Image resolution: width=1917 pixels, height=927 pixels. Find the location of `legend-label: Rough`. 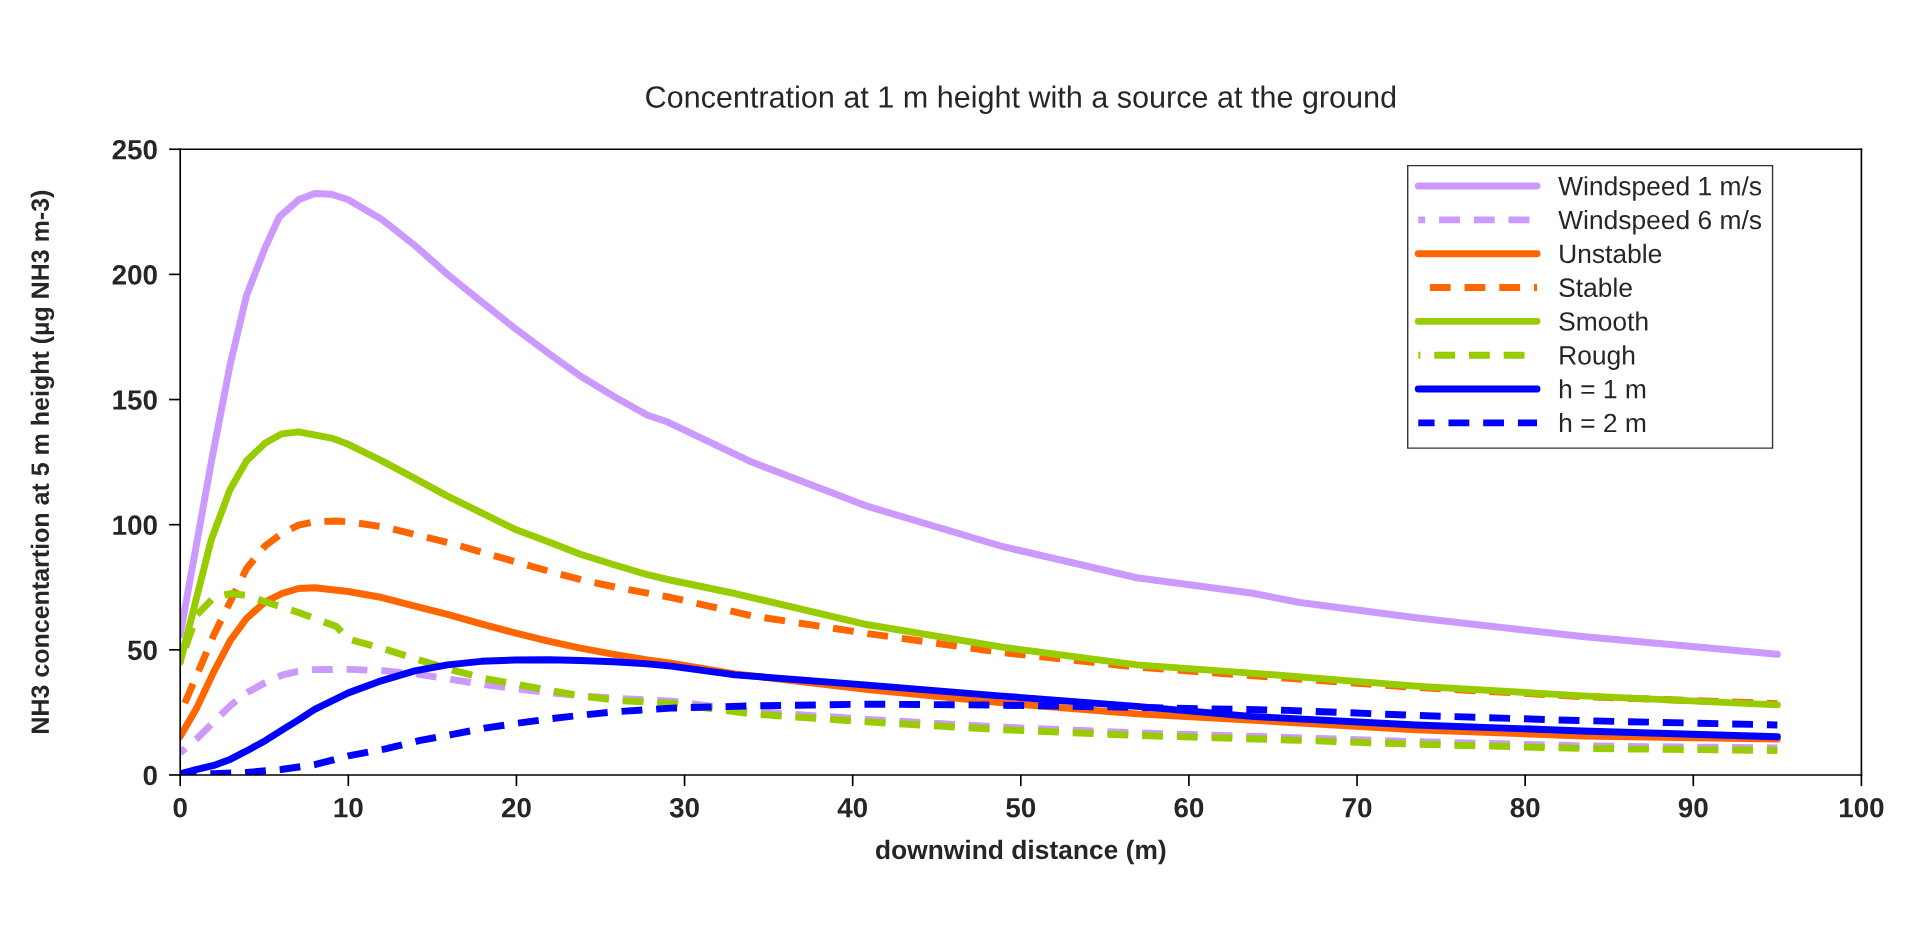

legend-label: Rough is located at coordinates (1597, 357).